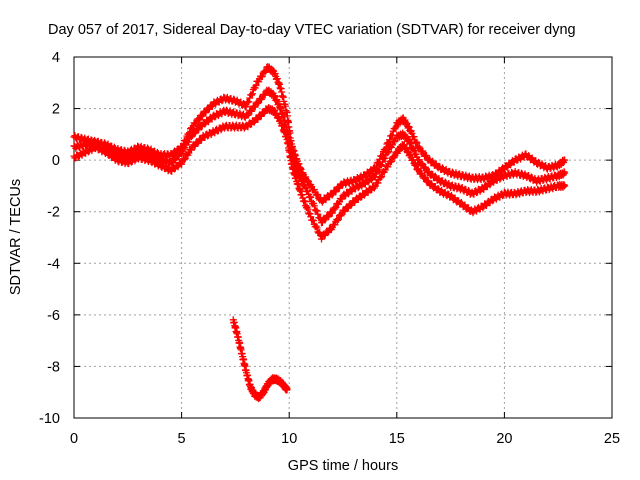  Describe the element at coordinates (260, 359) in the screenshot. I see `series-track-d` at that location.